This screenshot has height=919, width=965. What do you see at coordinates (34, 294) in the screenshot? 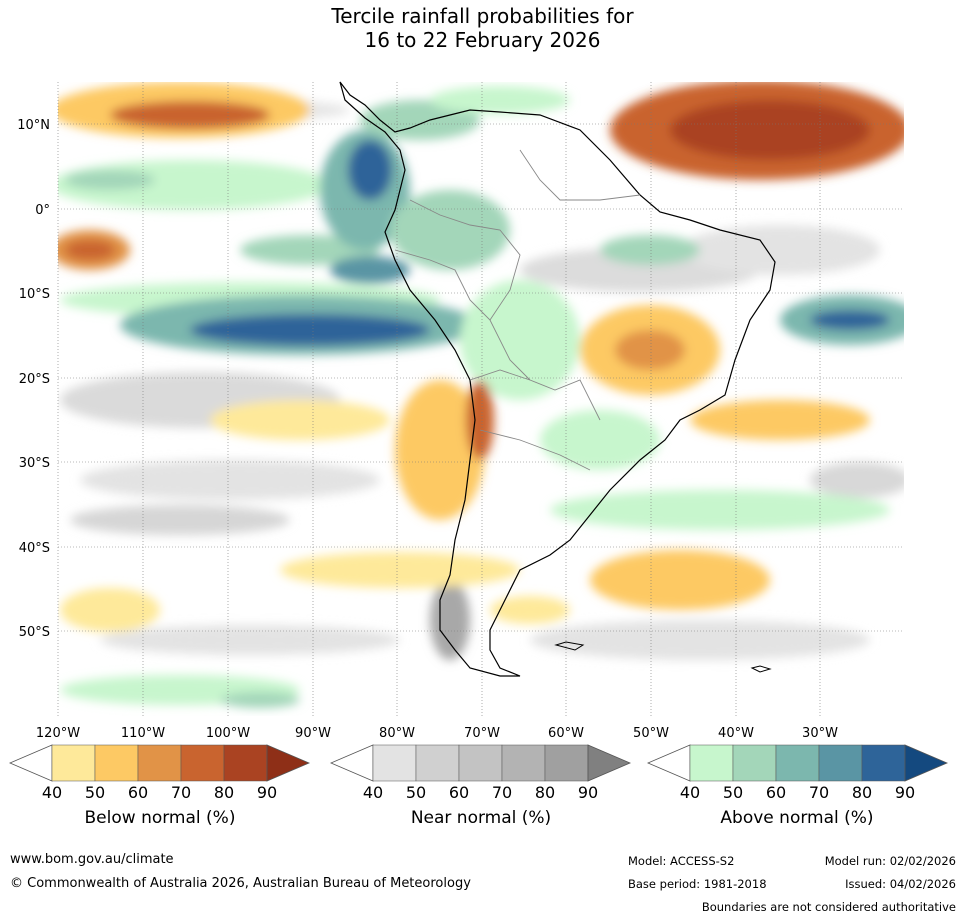
I see `lat-label: 10°S` at bounding box center [34, 294].